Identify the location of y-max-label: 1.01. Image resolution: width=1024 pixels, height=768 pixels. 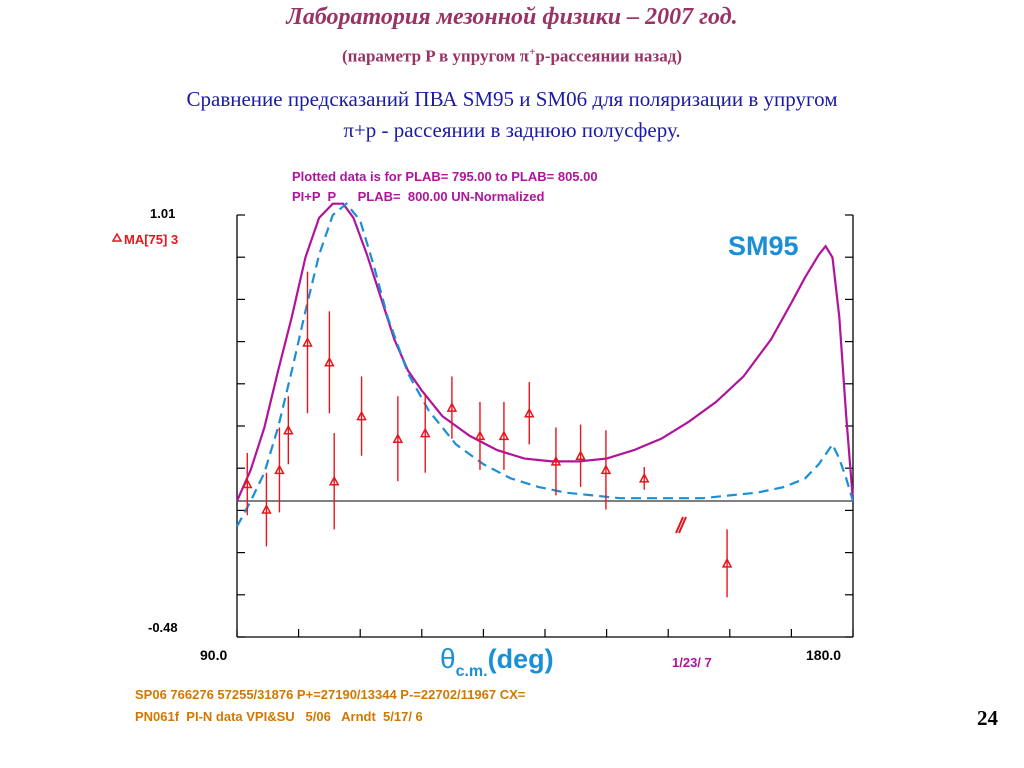
(162, 213).